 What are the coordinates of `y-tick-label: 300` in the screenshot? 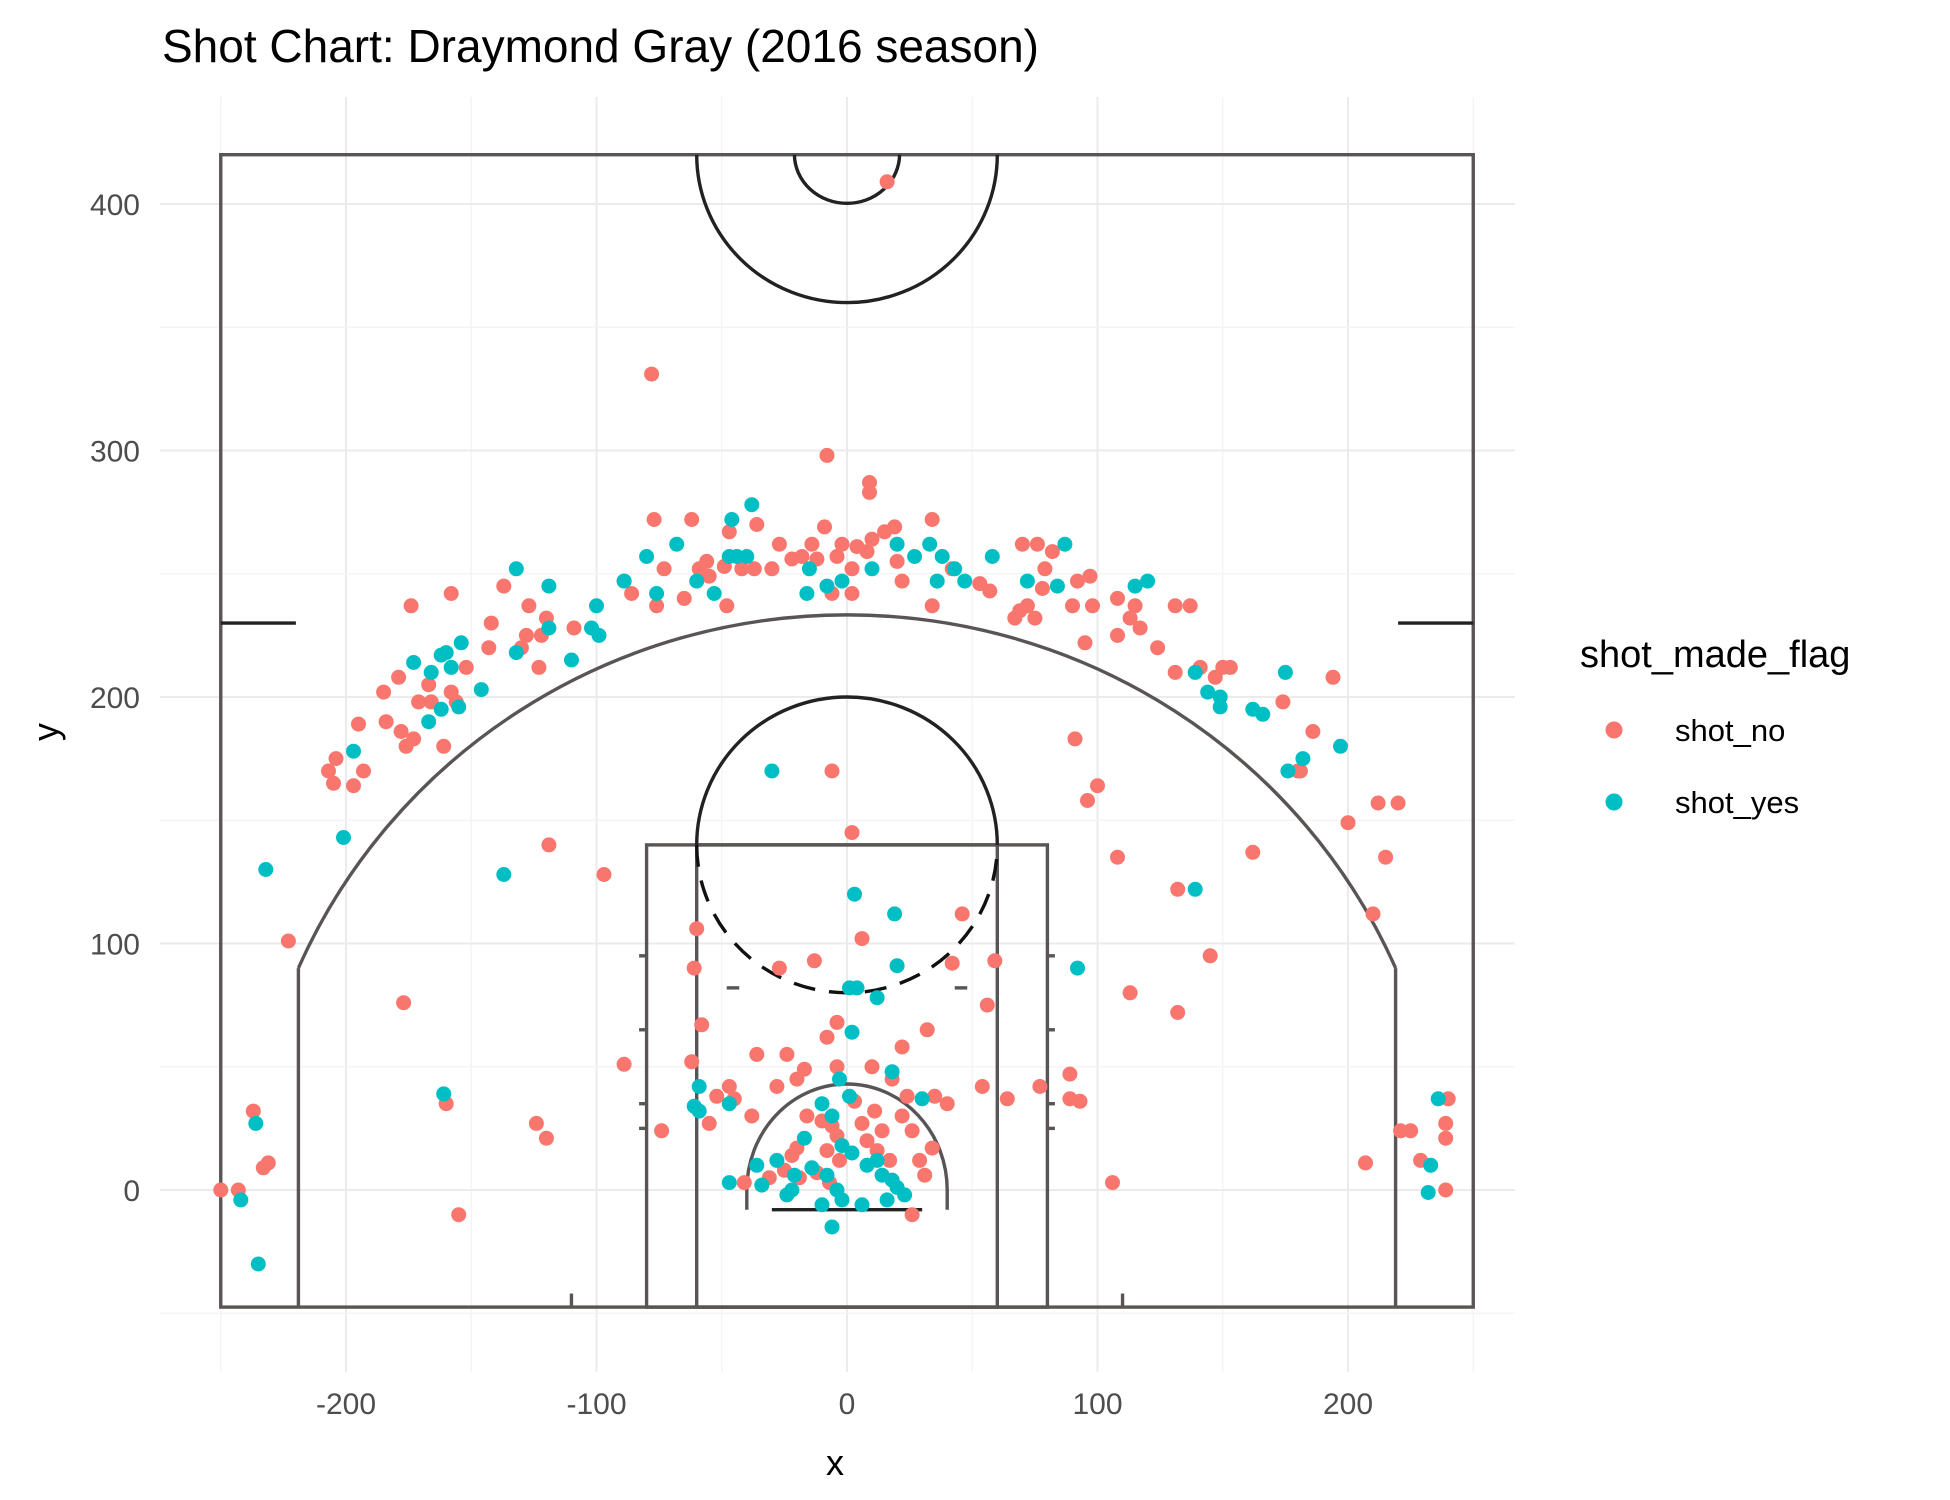 It's located at (115, 452).